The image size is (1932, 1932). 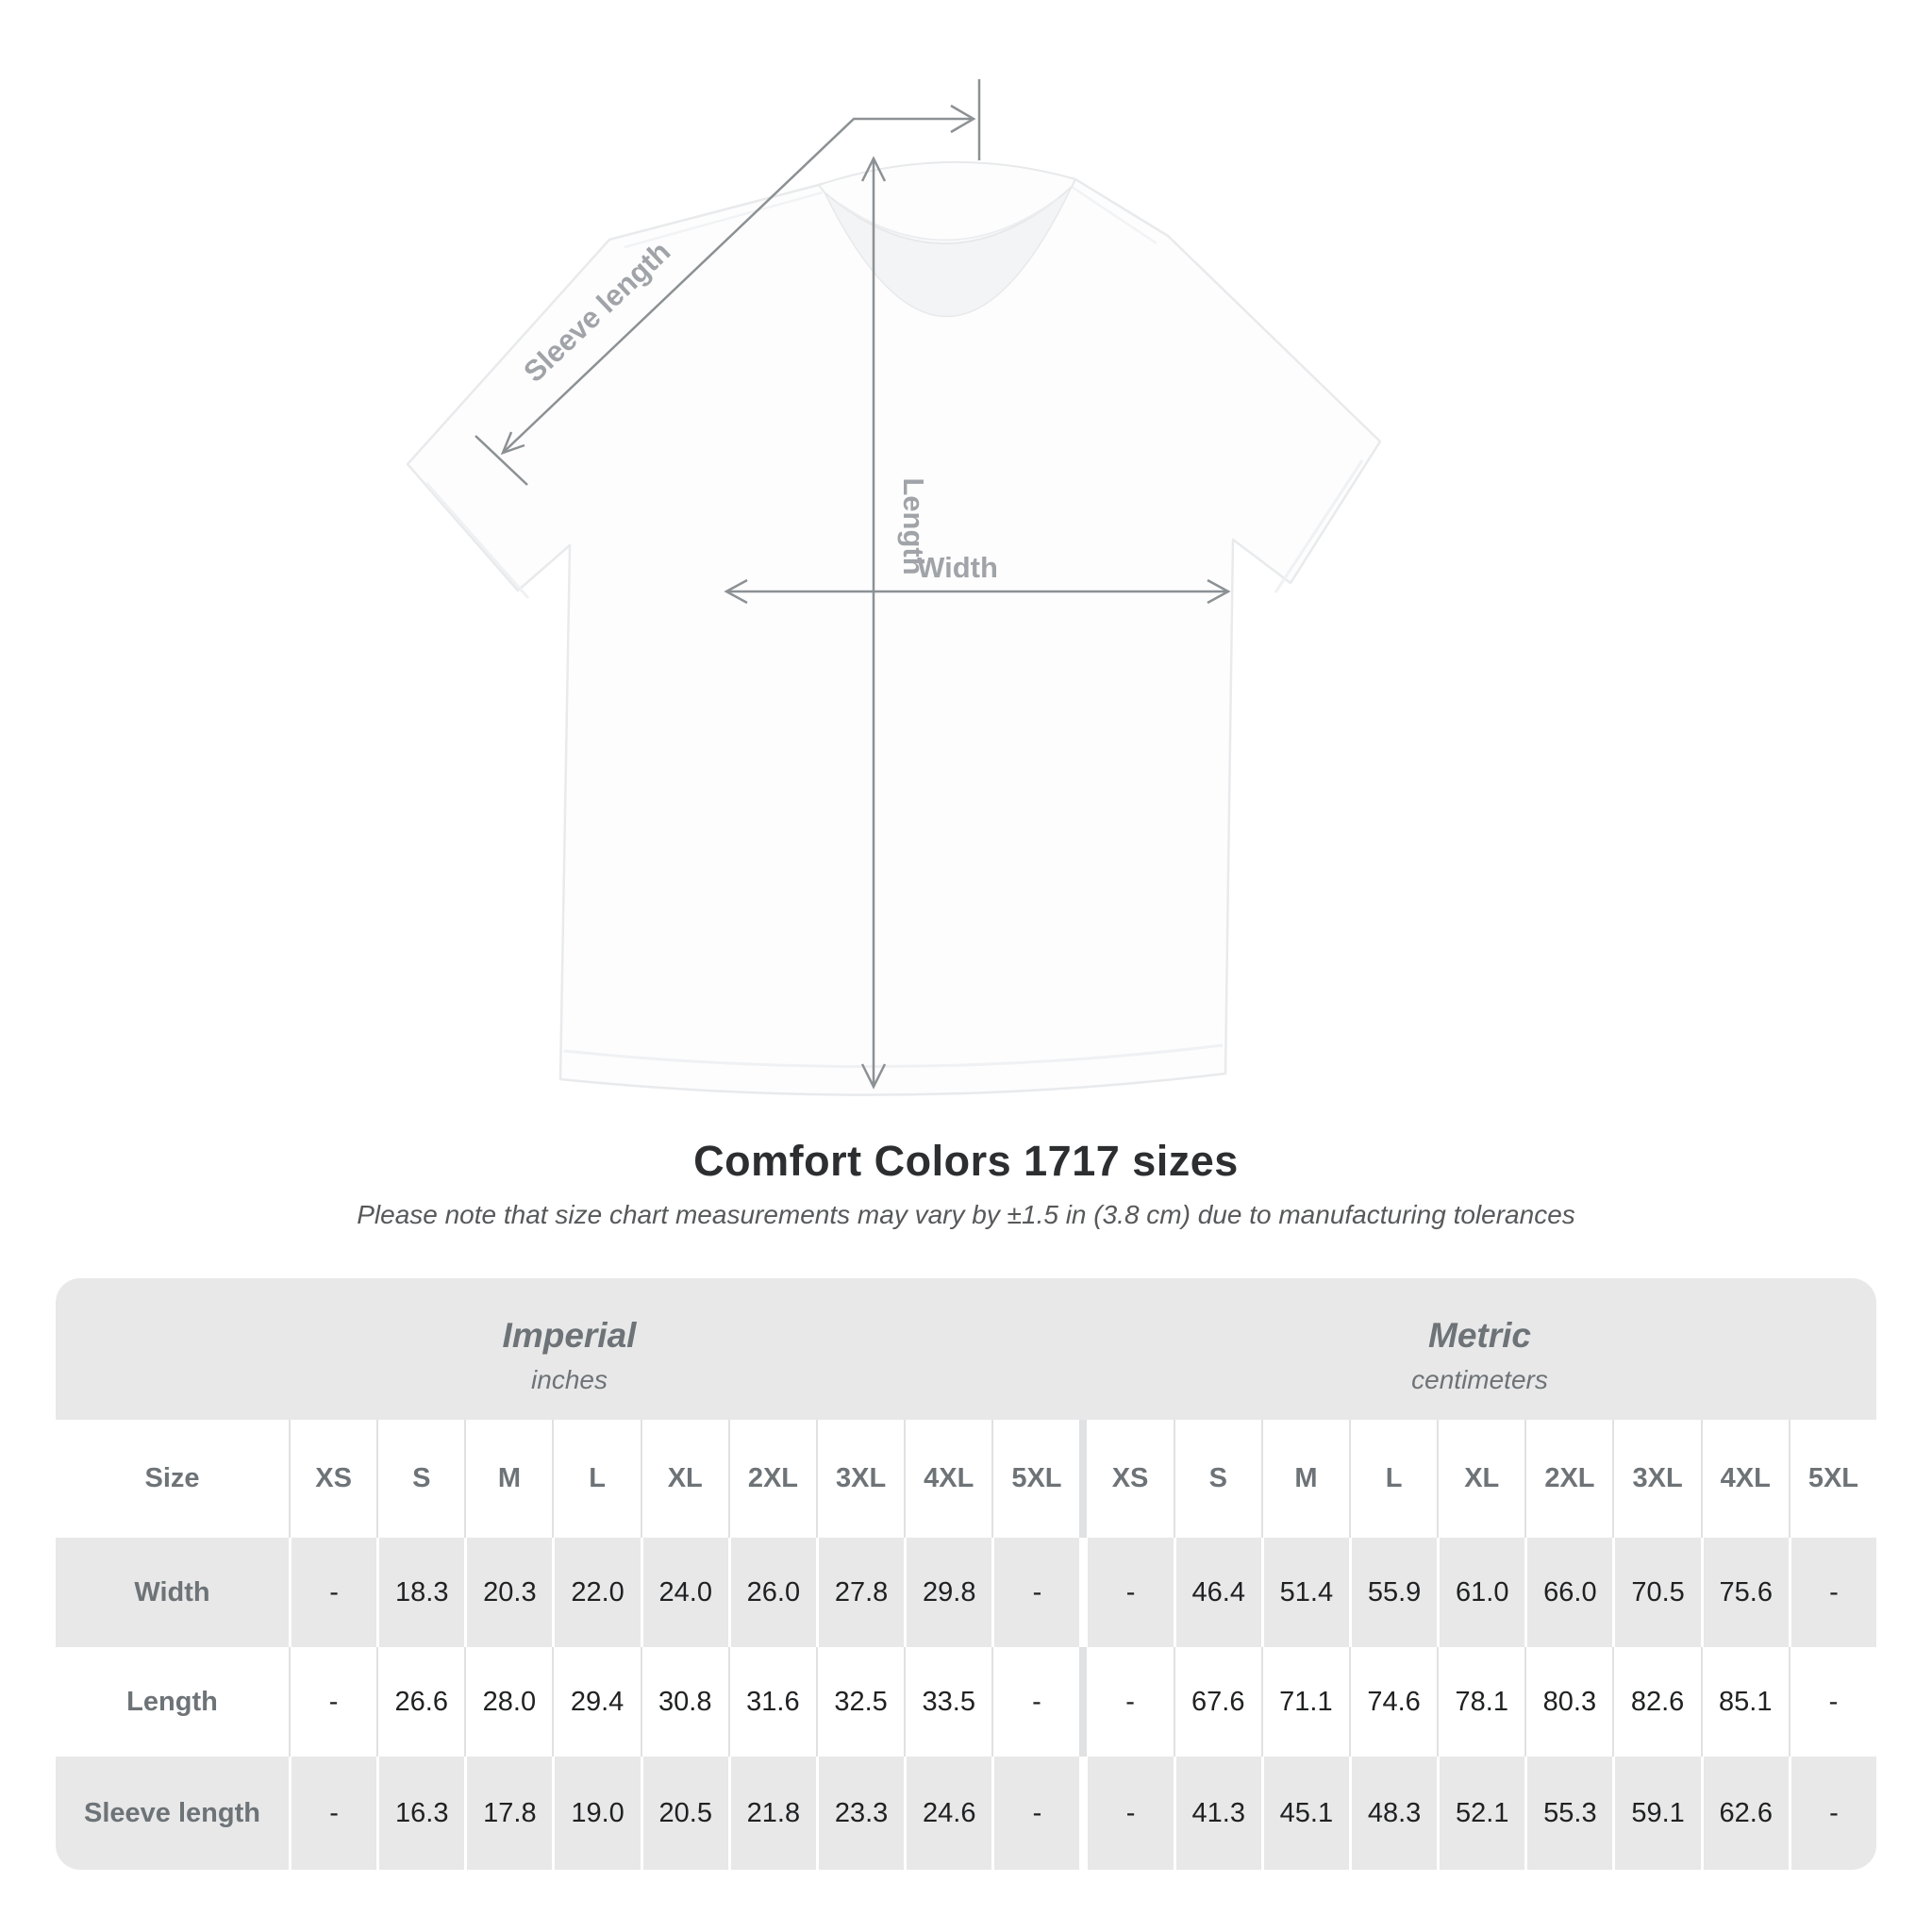 I want to click on data-cell: 33.5, so click(x=948, y=1702).